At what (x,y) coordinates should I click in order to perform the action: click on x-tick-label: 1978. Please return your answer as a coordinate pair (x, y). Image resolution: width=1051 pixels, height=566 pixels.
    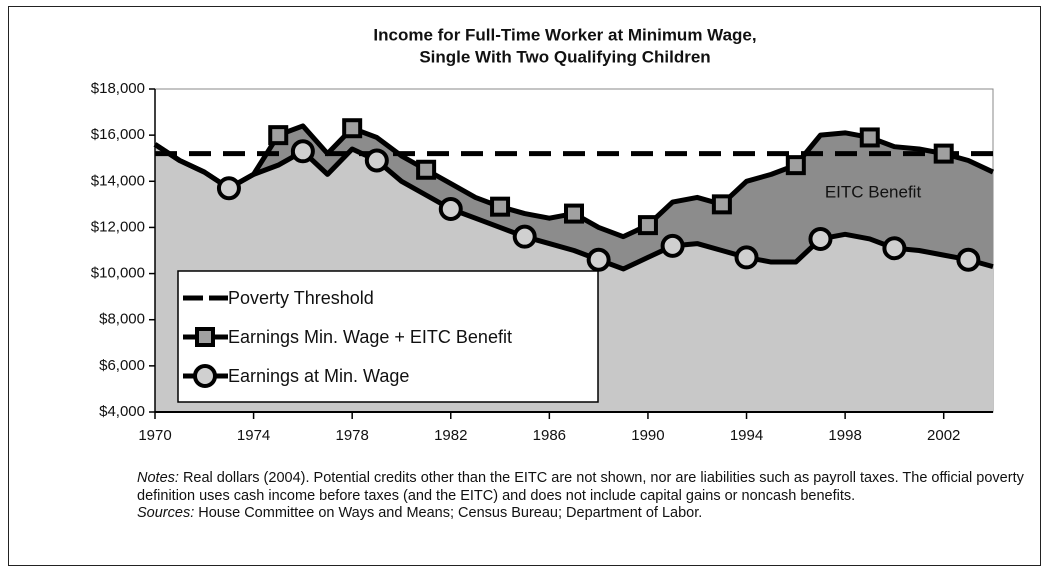
    Looking at the image, I should click on (351, 435).